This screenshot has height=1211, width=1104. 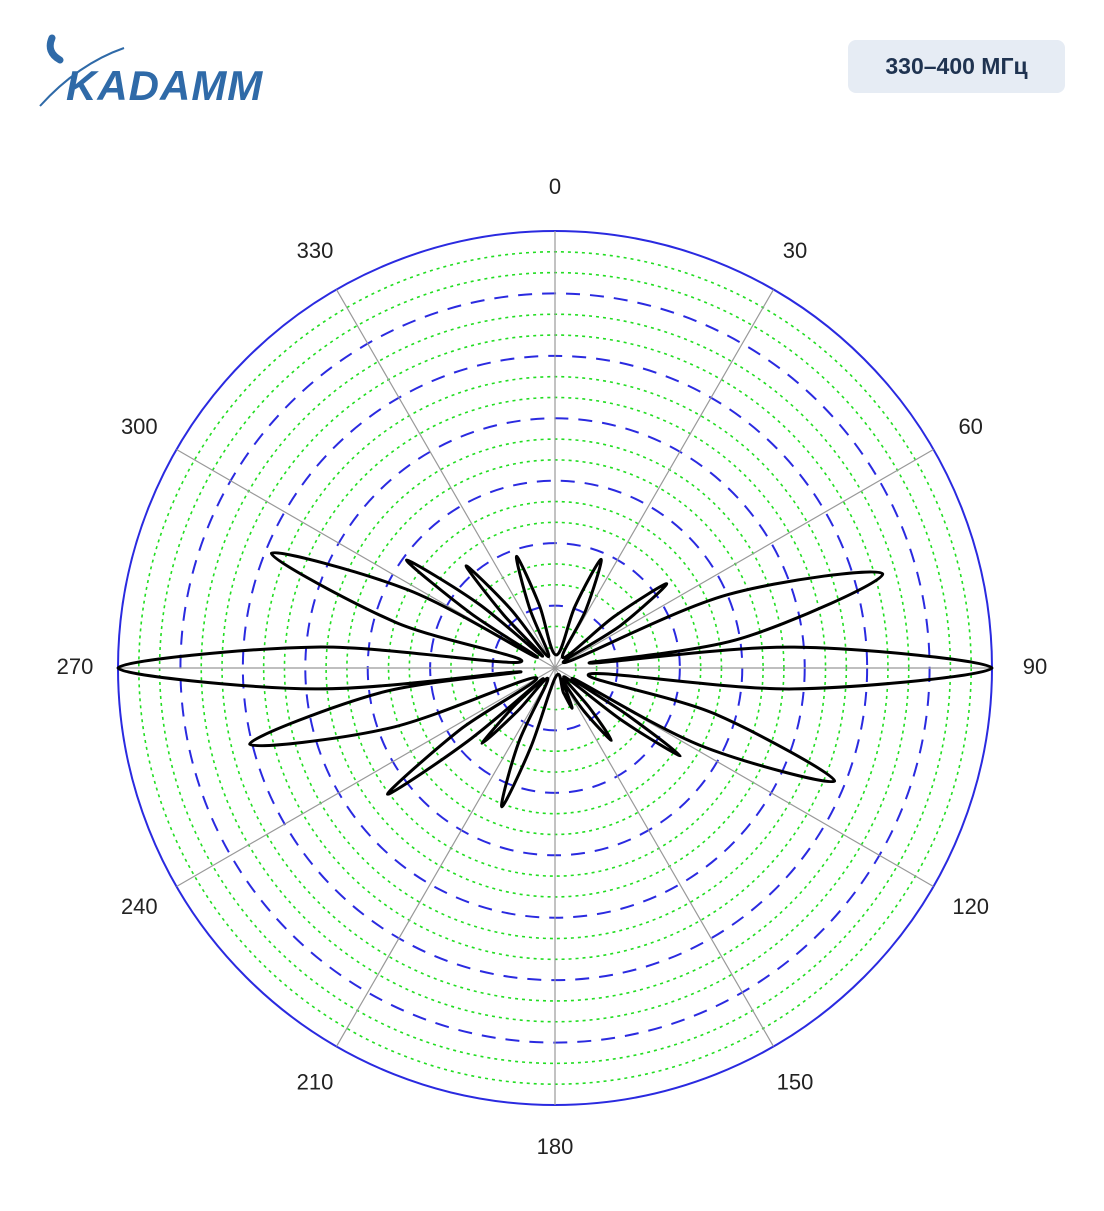 What do you see at coordinates (555, 186) in the screenshot?
I see `angle-label: 0` at bounding box center [555, 186].